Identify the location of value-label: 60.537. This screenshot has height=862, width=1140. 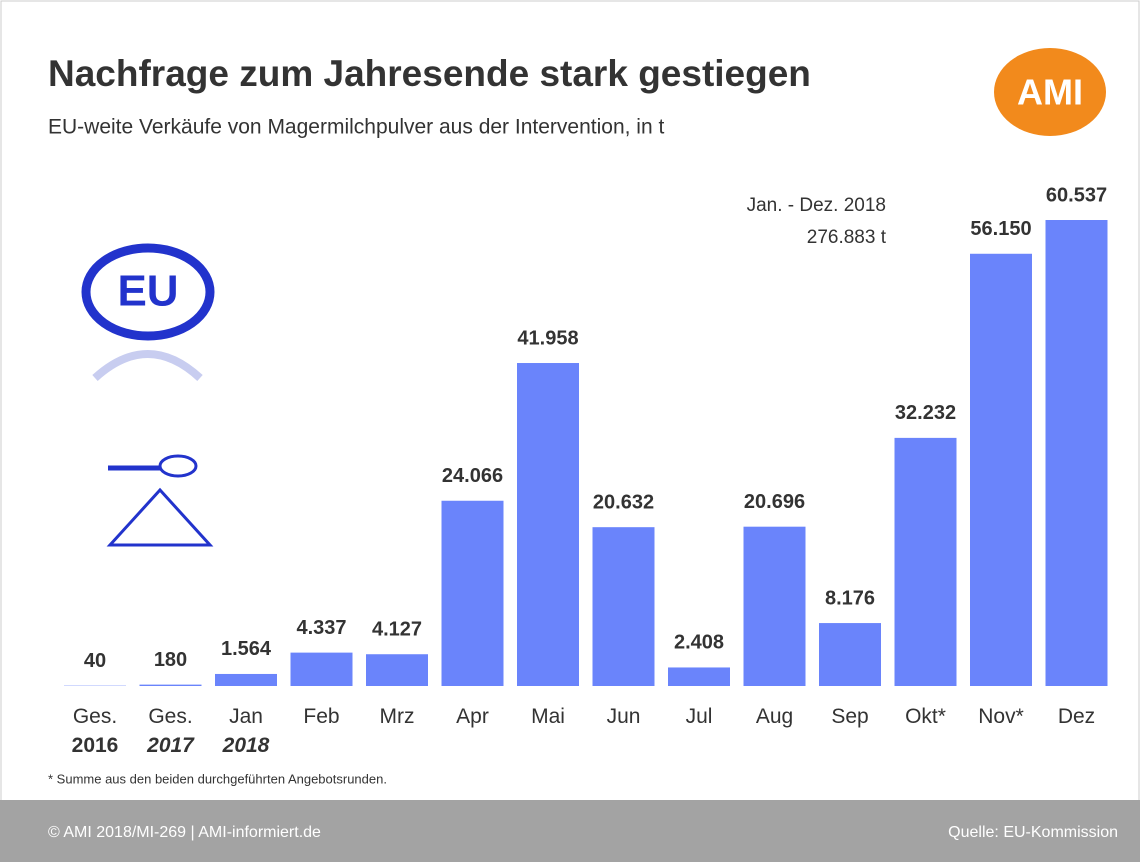
(1076, 195).